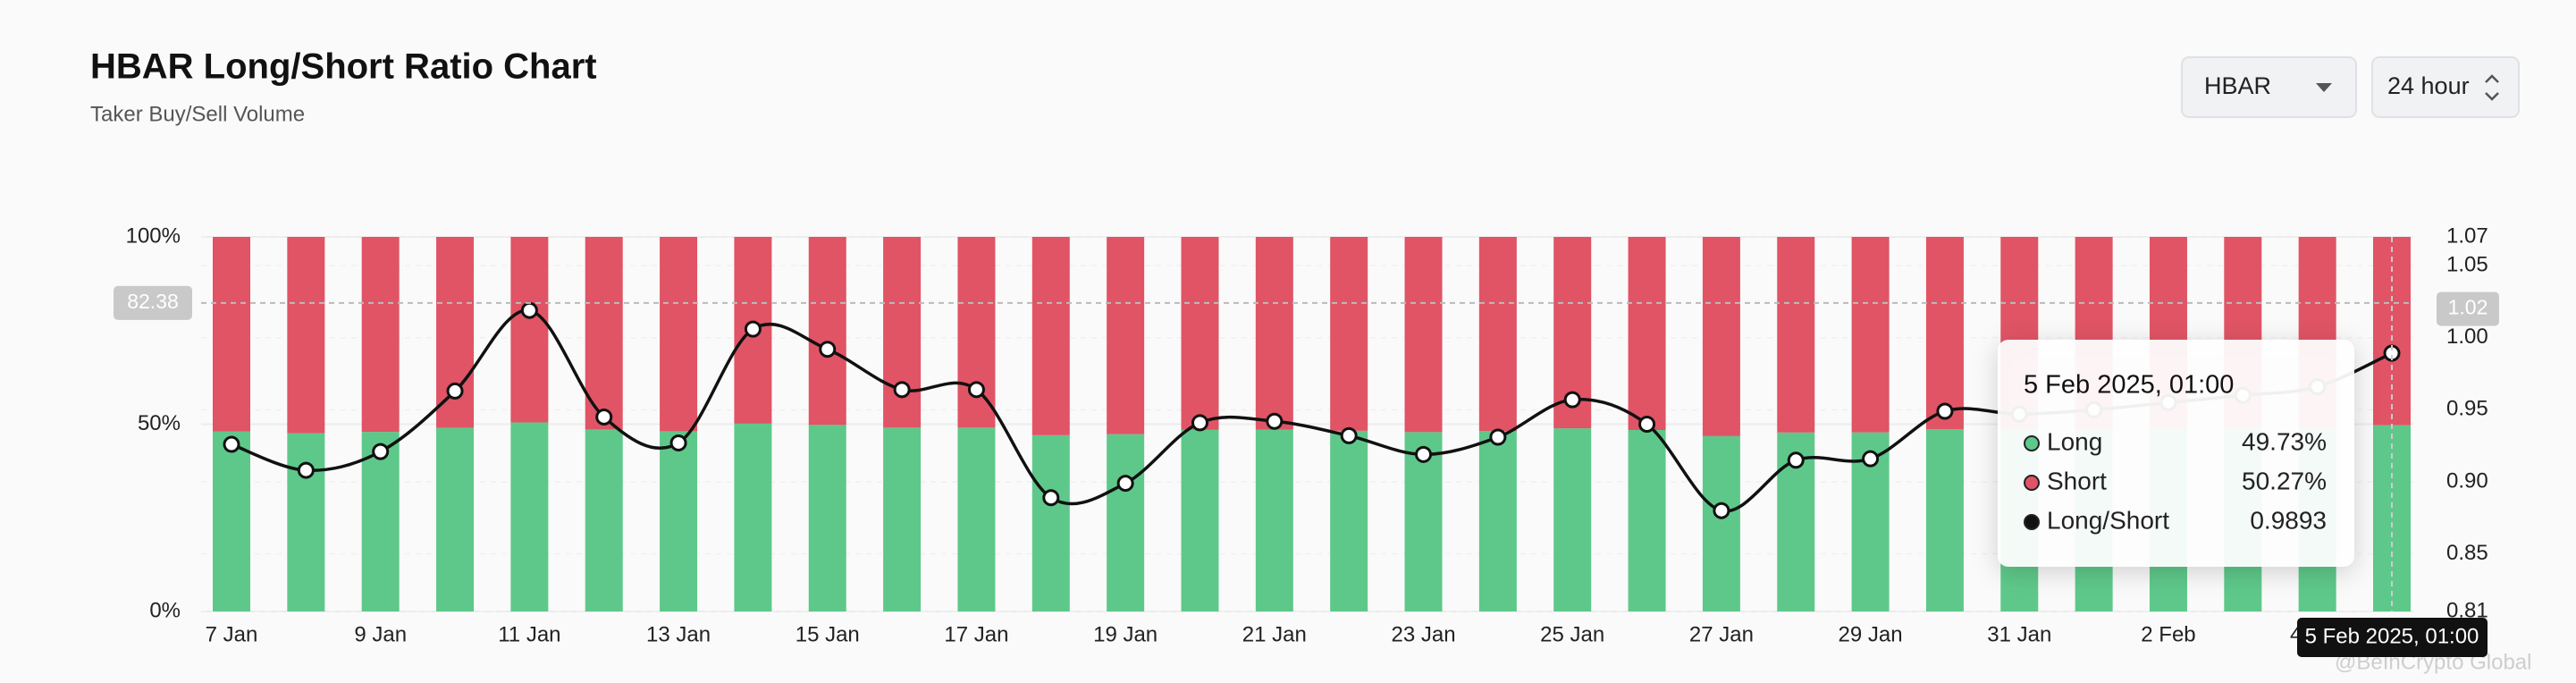  Describe the element at coordinates (2289, 520) in the screenshot. I see `tooltip-value: 0.9893` at that location.